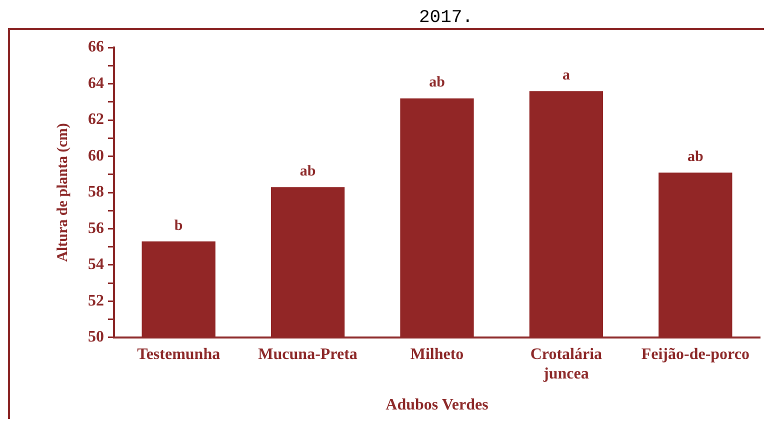 The height and width of the screenshot is (423, 772). I want to click on y-tick-label: 66, so click(96, 47).